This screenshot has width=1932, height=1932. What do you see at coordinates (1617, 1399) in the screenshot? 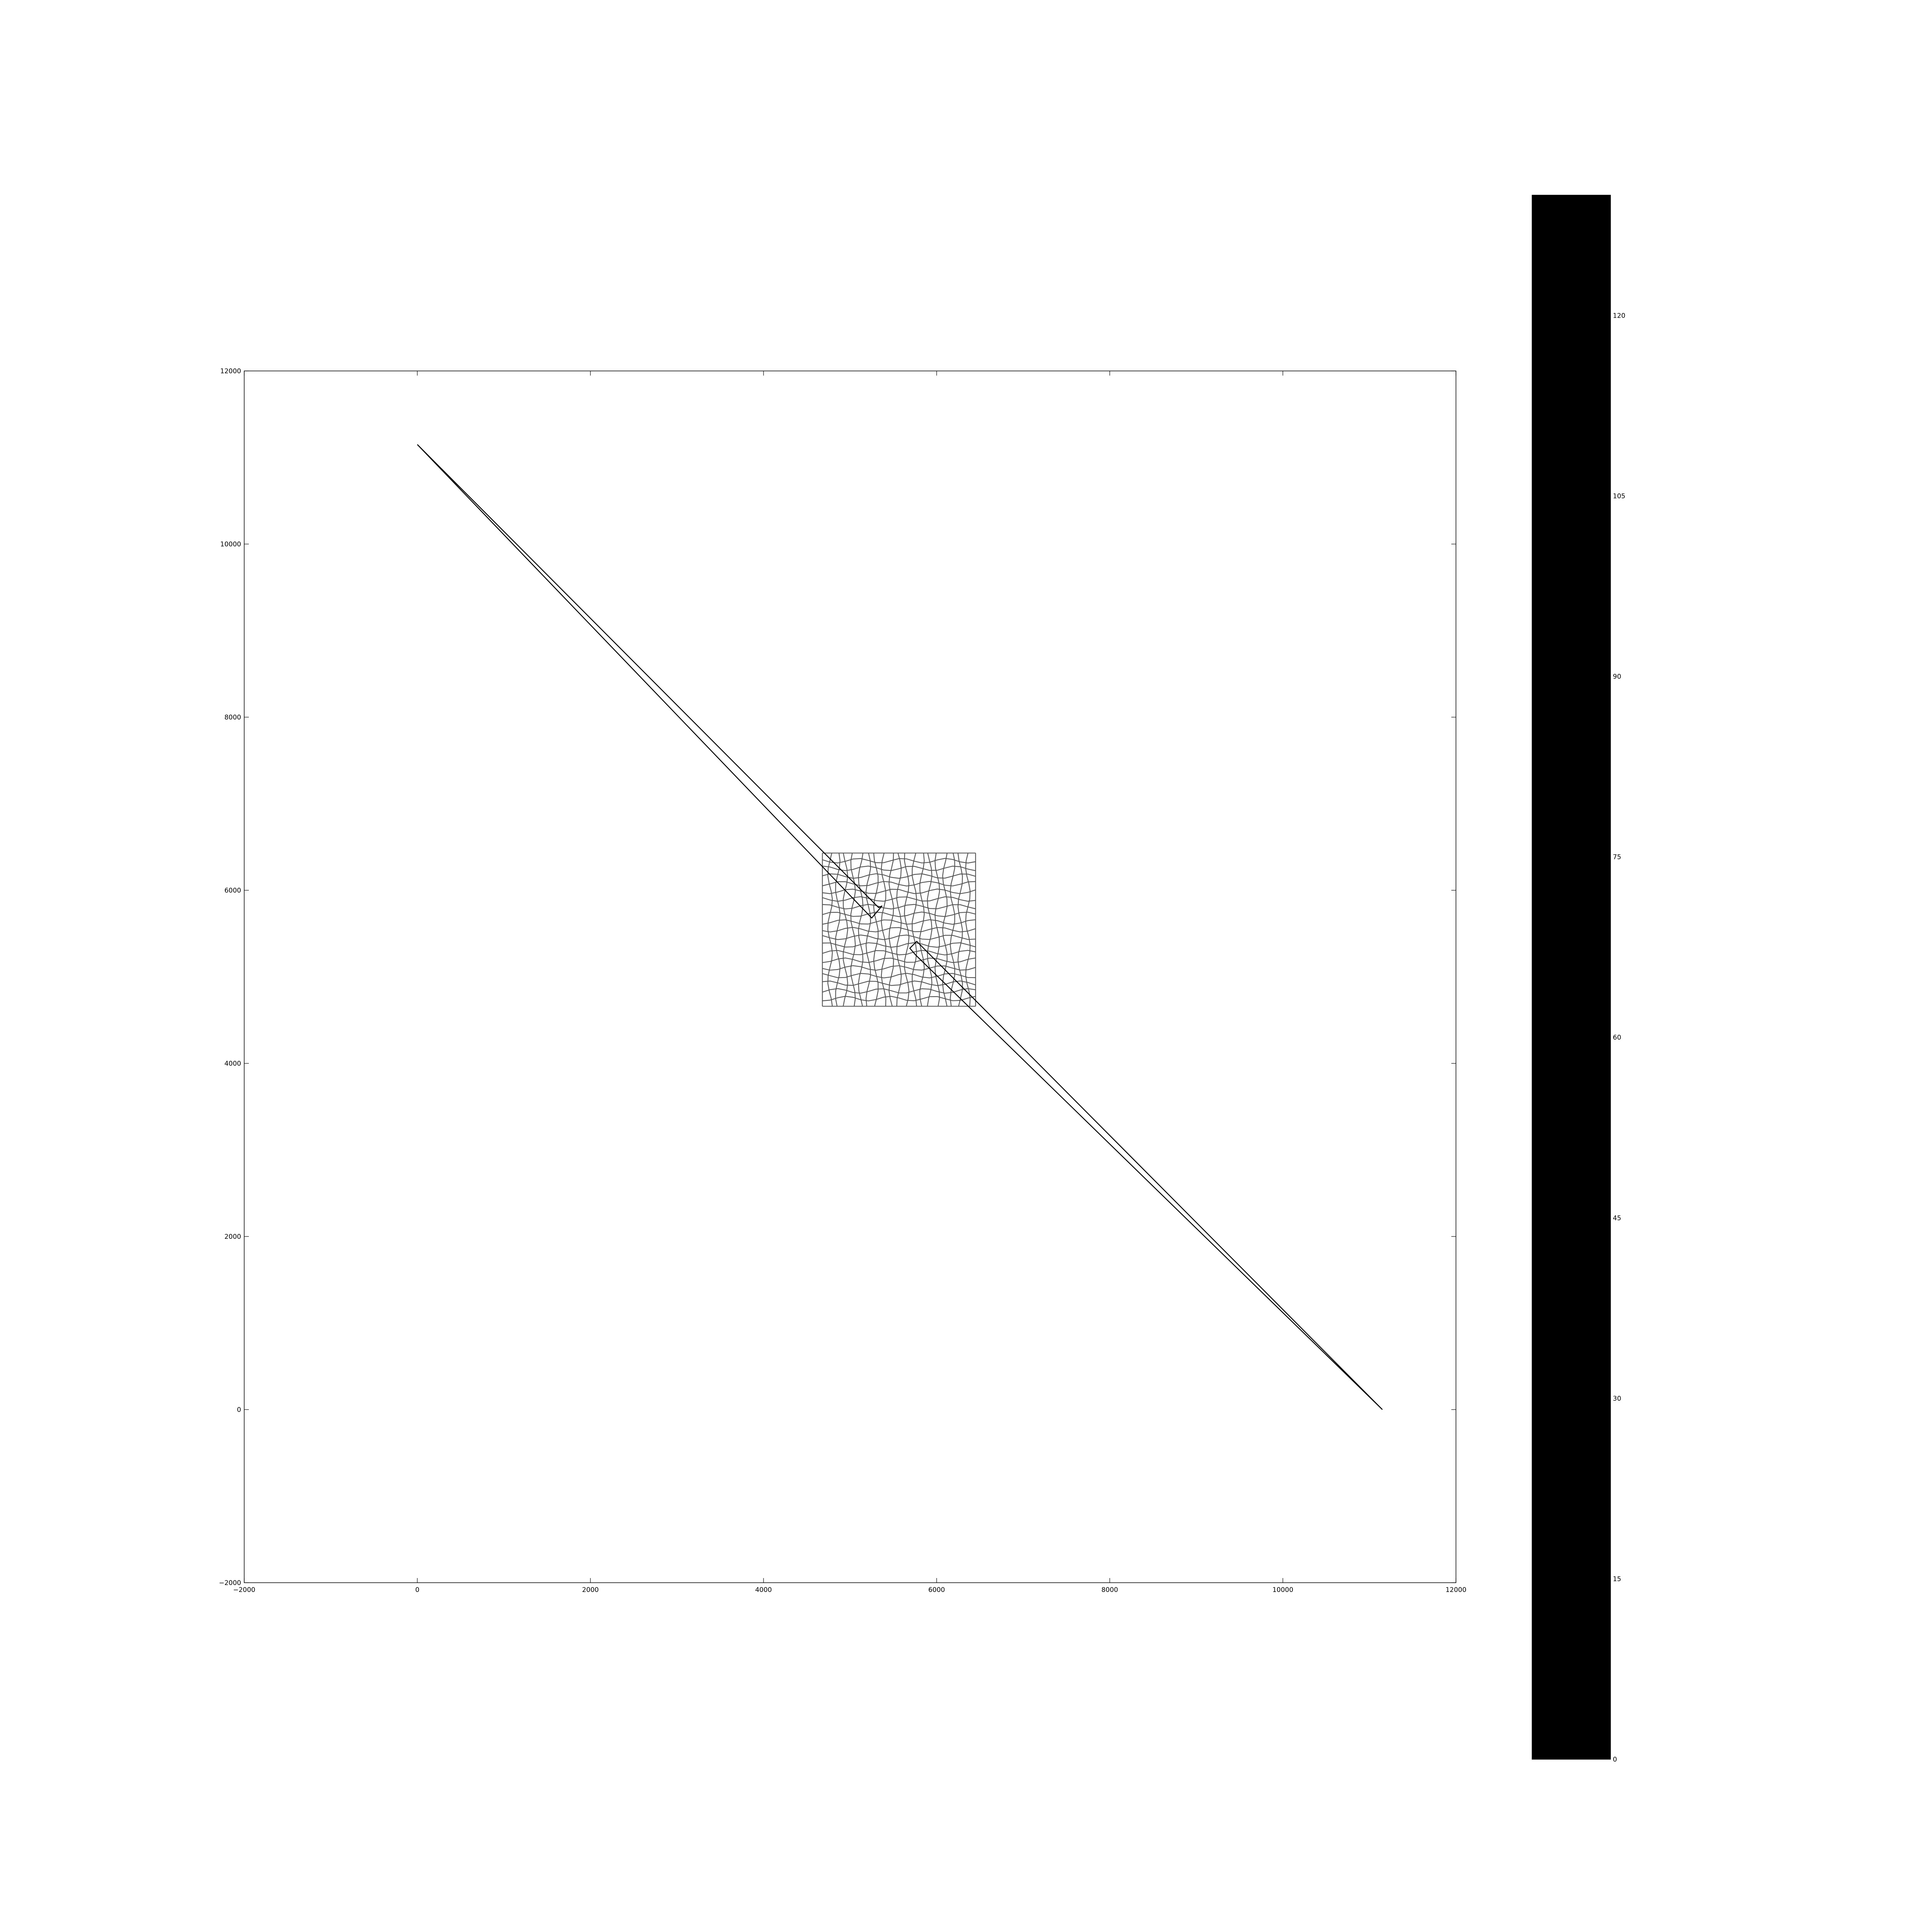
I see `colorbar-tick-label: 30` at bounding box center [1617, 1399].